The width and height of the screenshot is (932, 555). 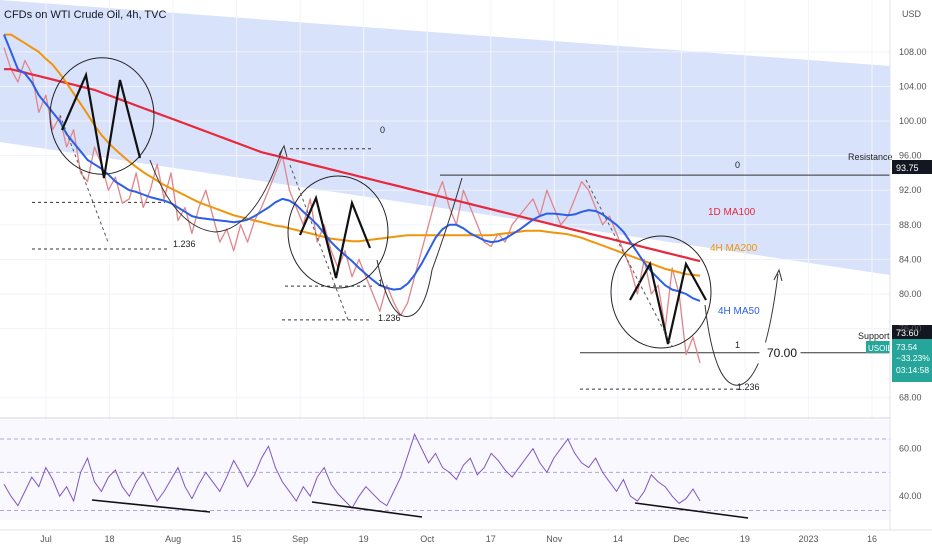 What do you see at coordinates (912, 14) in the screenshot?
I see `currency-label: USD` at bounding box center [912, 14].